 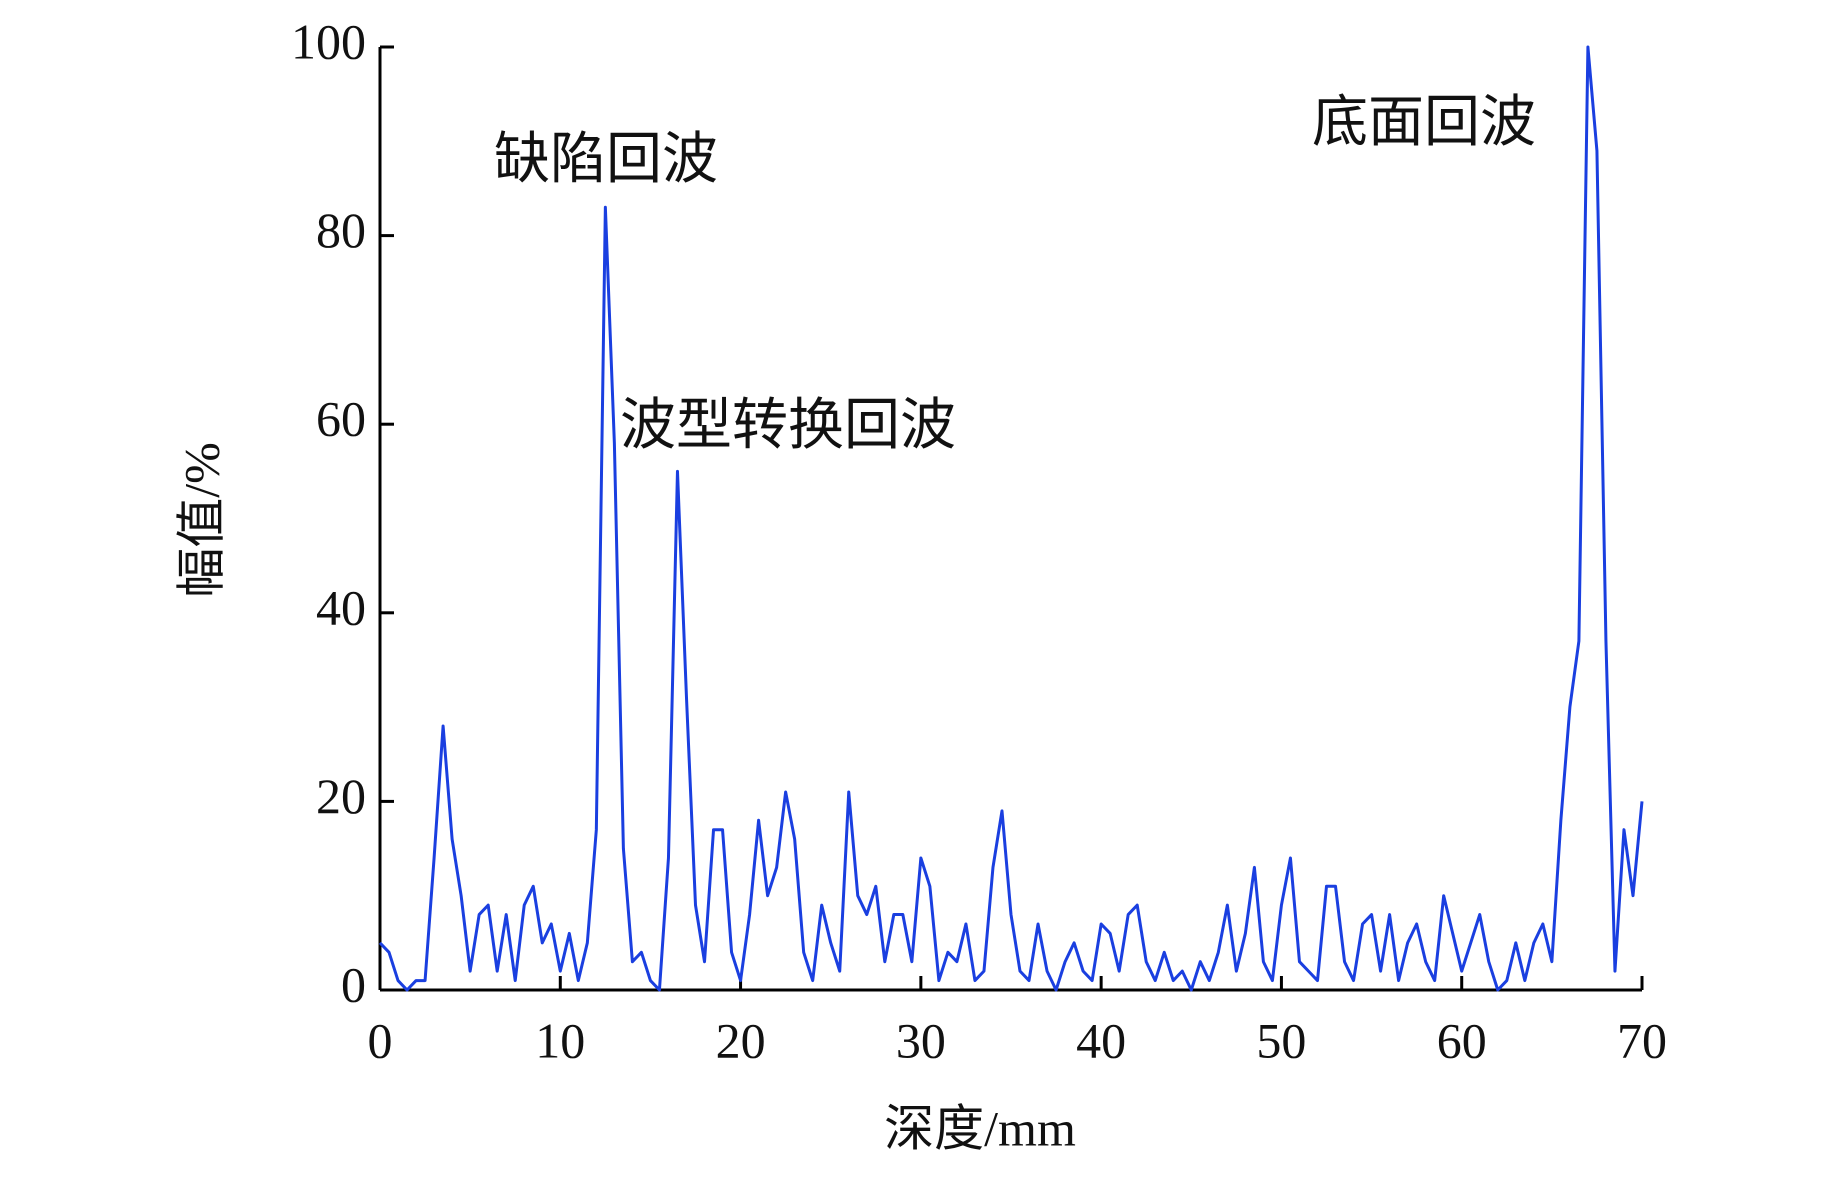 I want to click on y-tick-label: 0, so click(x=353, y=984).